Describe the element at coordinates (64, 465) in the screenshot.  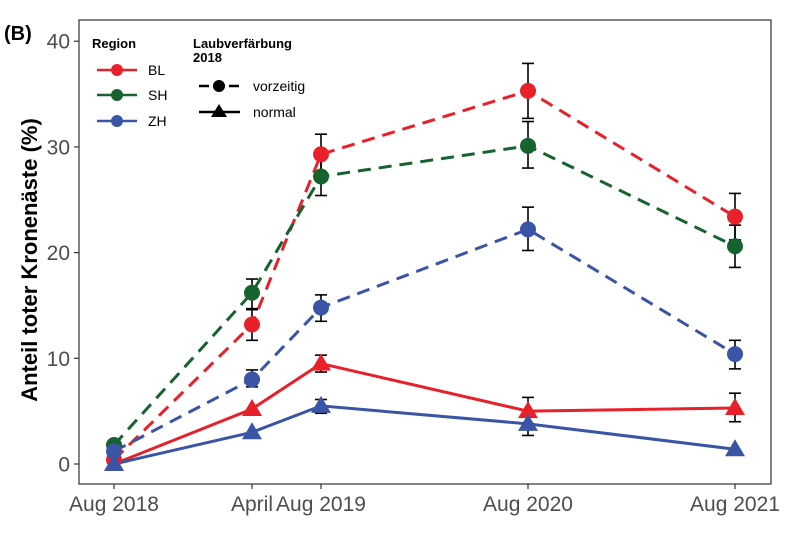
I see `y-tick-label: 0` at that location.